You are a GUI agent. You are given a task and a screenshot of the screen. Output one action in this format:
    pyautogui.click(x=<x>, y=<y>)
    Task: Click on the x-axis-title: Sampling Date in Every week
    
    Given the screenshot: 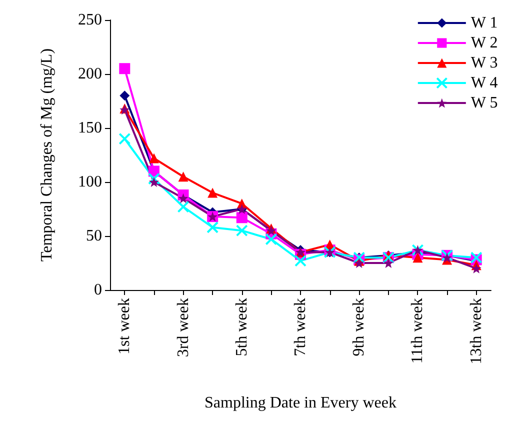 What is the action you would take?
    pyautogui.click(x=300, y=403)
    